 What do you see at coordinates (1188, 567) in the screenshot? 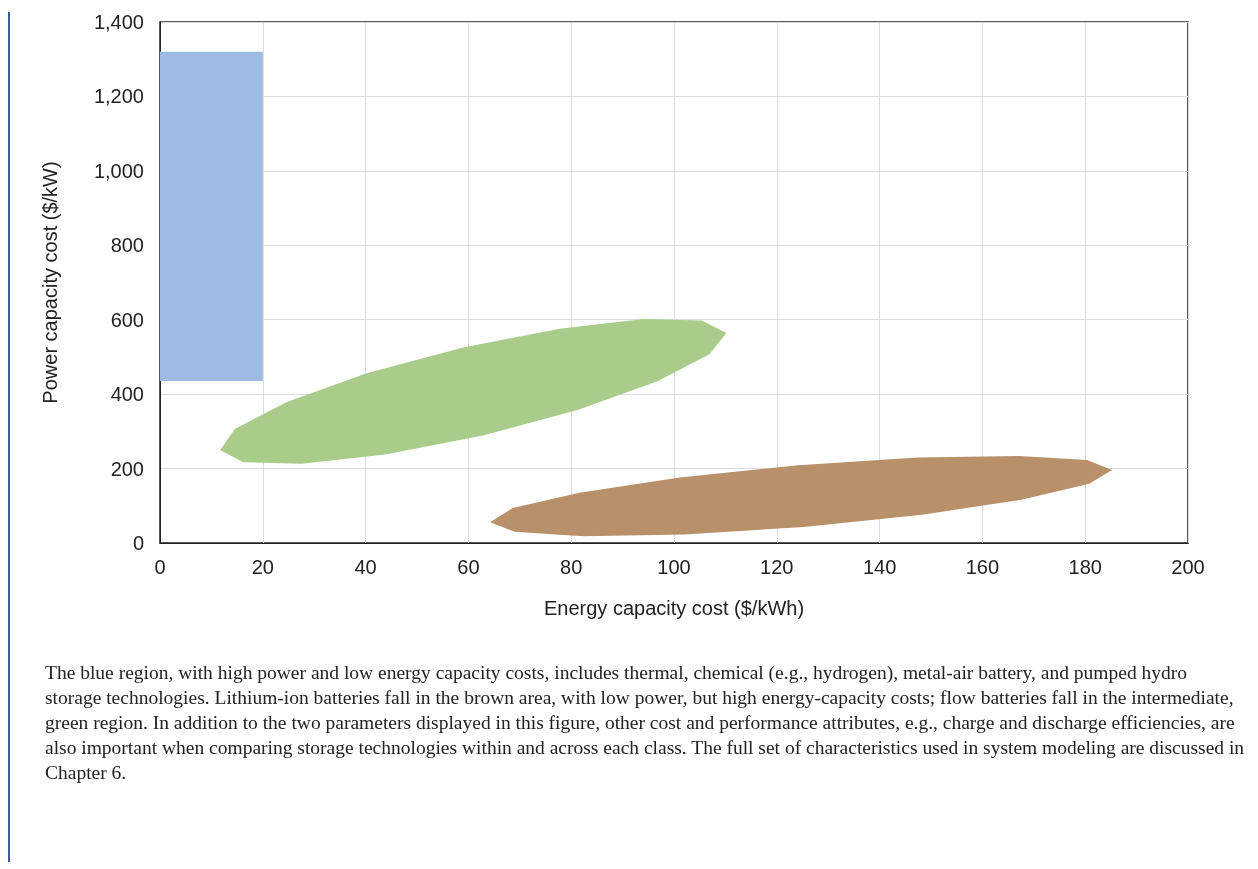
I see `x-tick-label: 200` at bounding box center [1188, 567].